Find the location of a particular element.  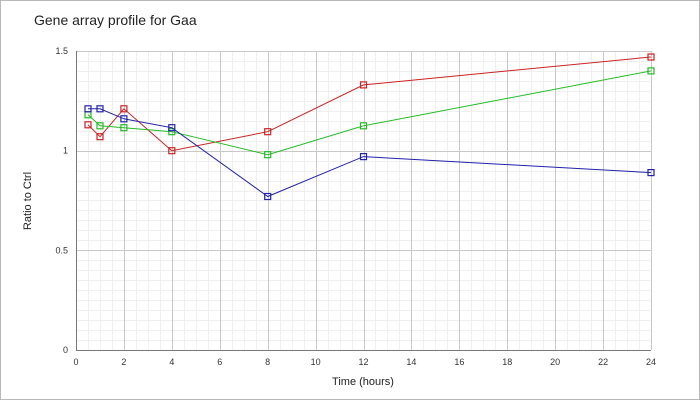

y-tick-label: 0 is located at coordinates (65, 350).